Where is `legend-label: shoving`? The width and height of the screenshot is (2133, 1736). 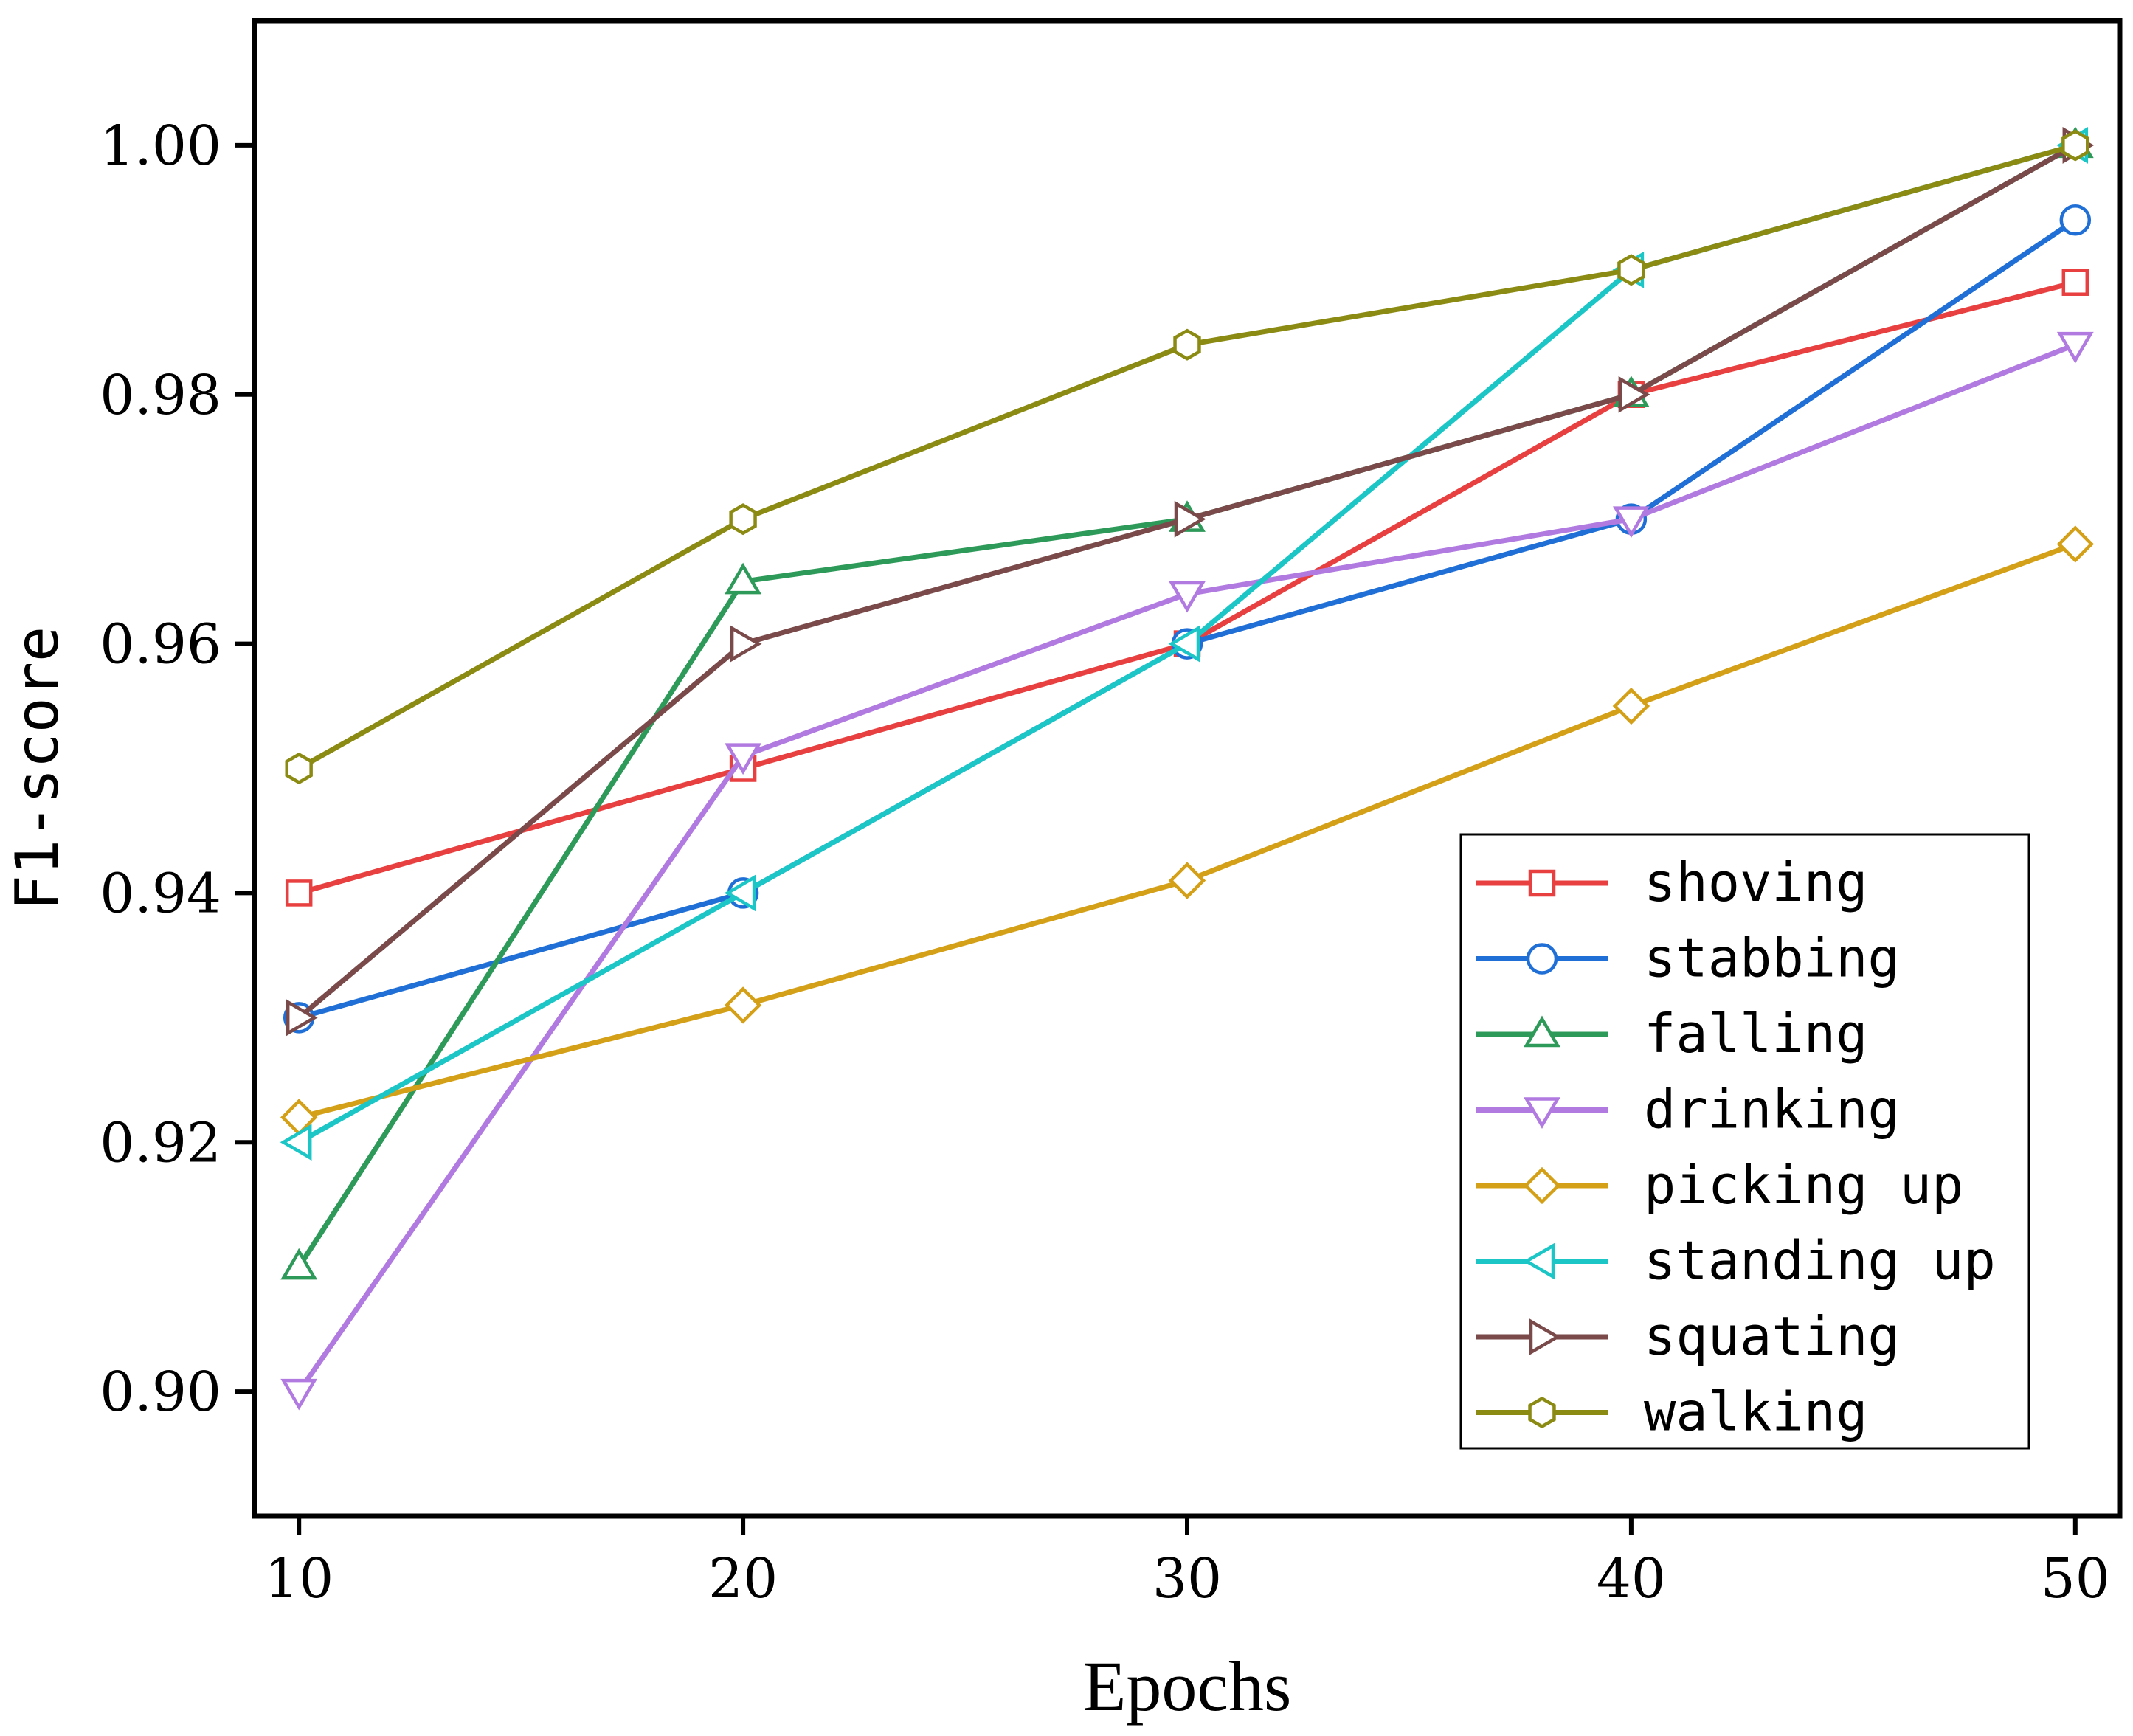
legend-label: shoving is located at coordinates (1756, 882).